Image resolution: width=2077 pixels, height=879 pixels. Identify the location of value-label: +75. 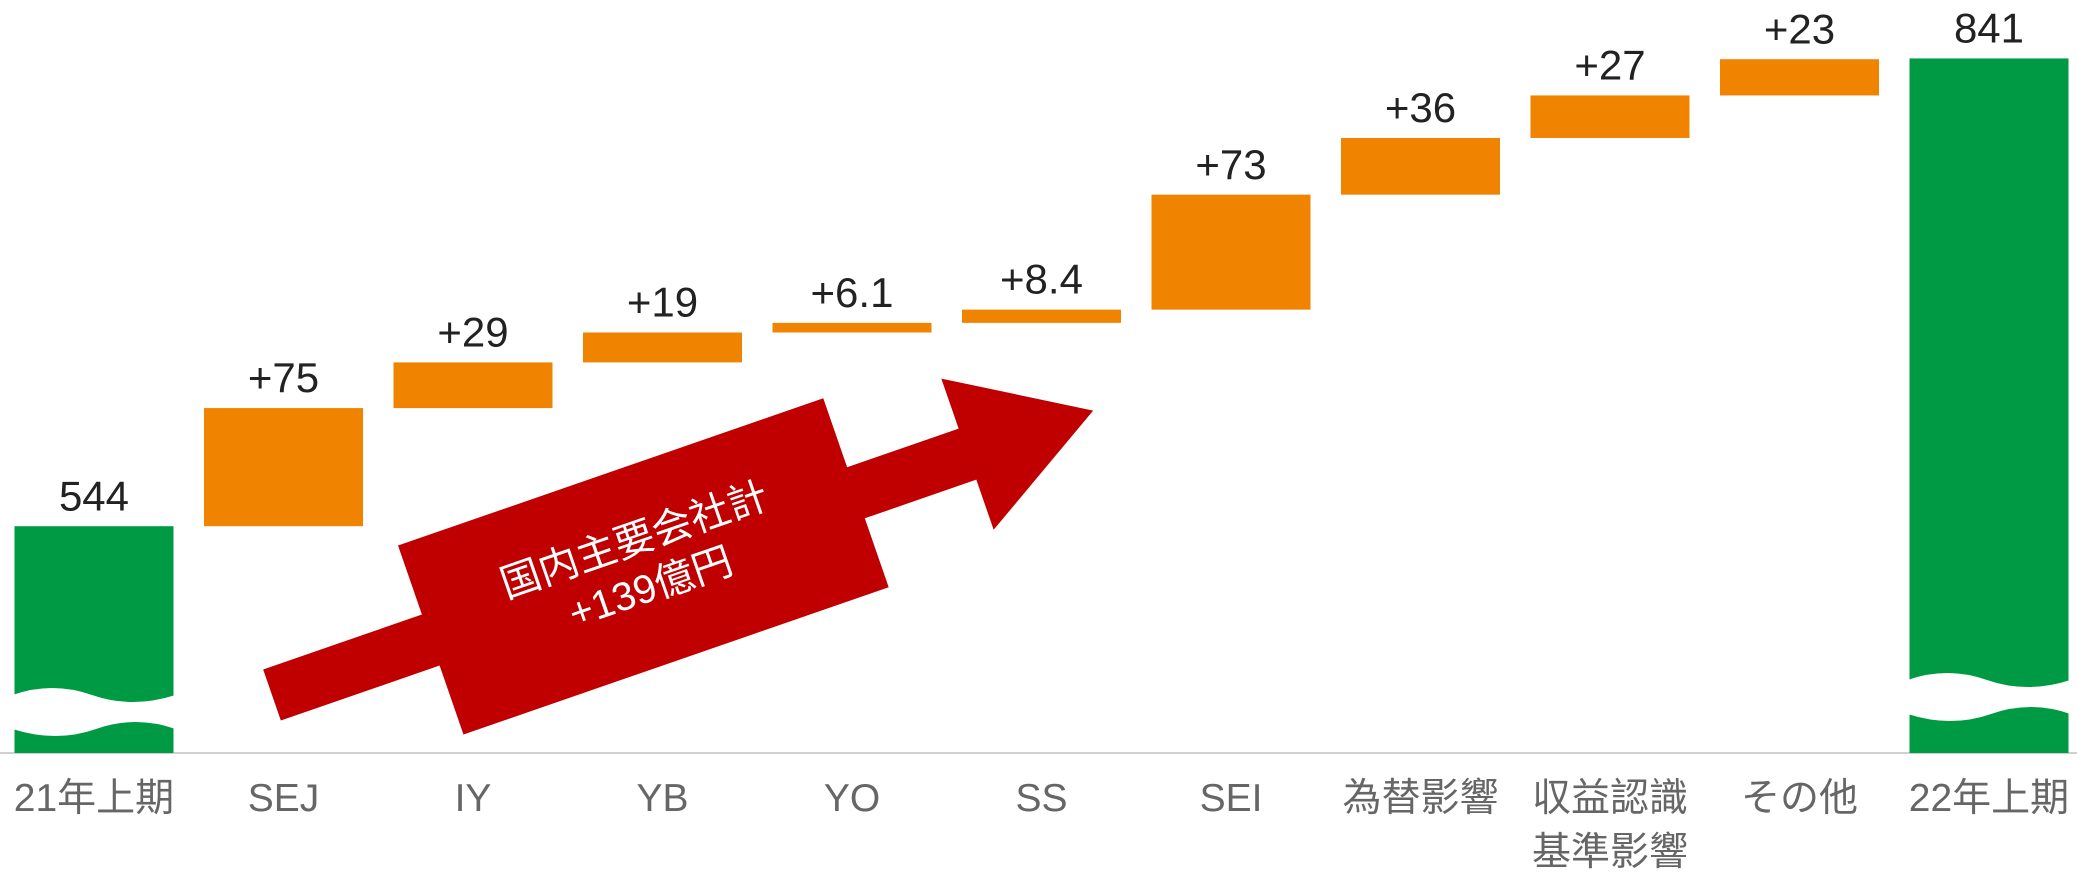
(283, 377).